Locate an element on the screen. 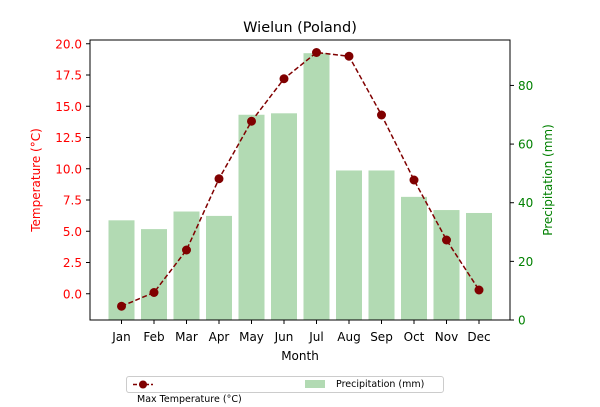  x-tick-label: Mar is located at coordinates (186, 337).